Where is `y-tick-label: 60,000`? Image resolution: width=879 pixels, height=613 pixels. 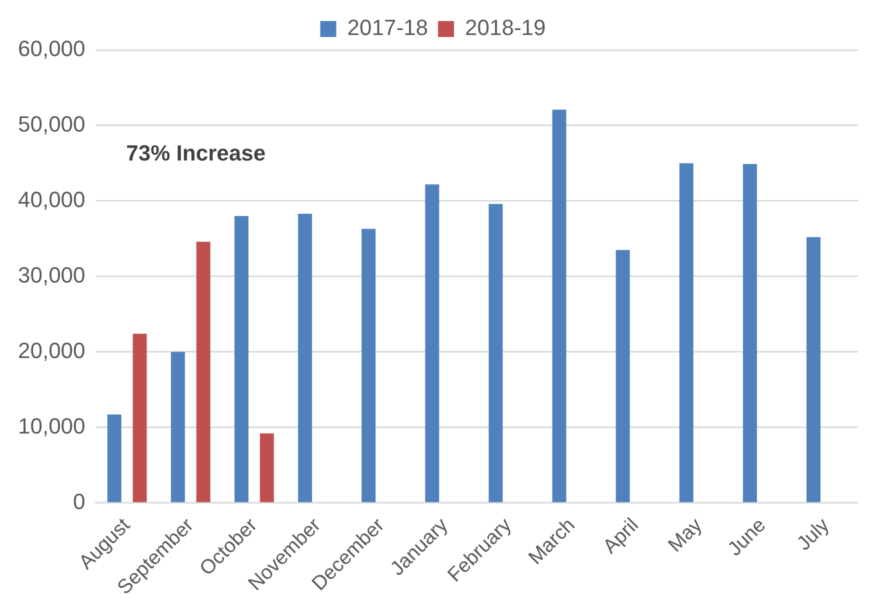 y-tick-label: 60,000 is located at coordinates (52, 49).